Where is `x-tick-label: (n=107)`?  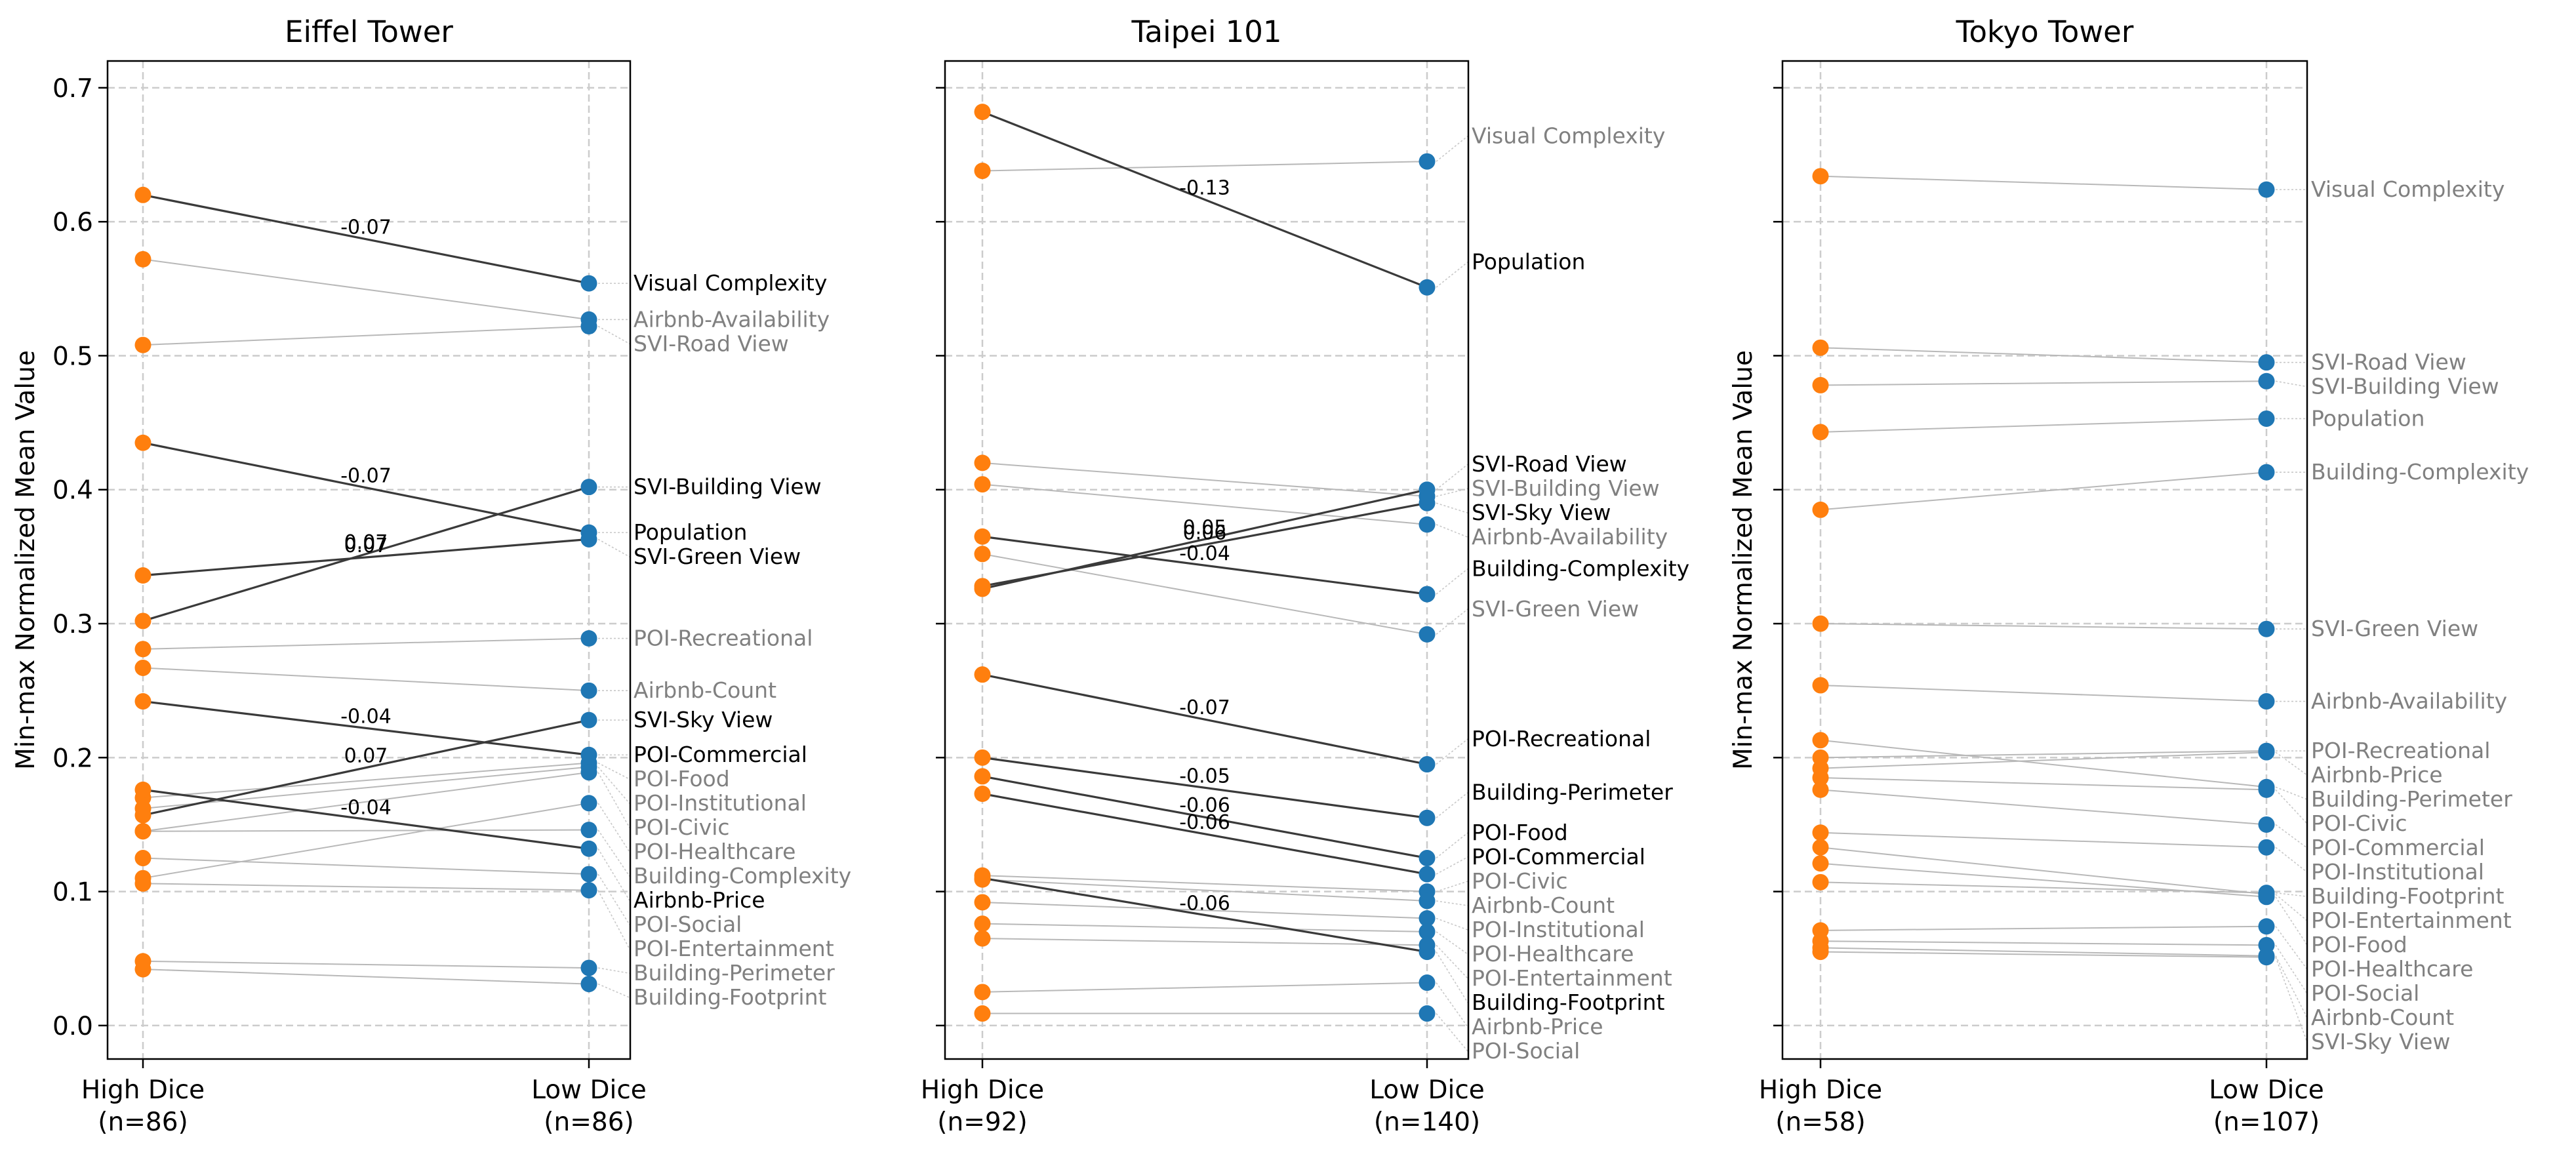
x-tick-label: (n=107) is located at coordinates (2266, 1122).